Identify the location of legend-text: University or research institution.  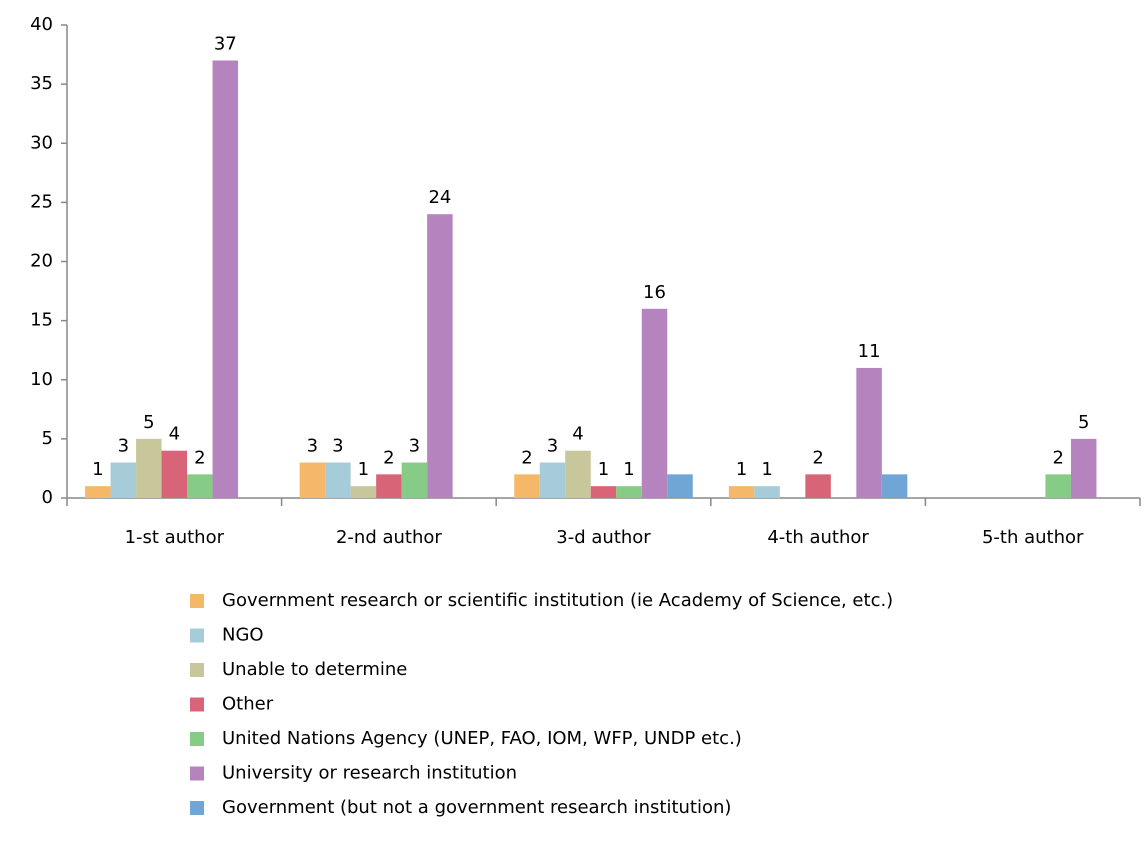
(369, 773).